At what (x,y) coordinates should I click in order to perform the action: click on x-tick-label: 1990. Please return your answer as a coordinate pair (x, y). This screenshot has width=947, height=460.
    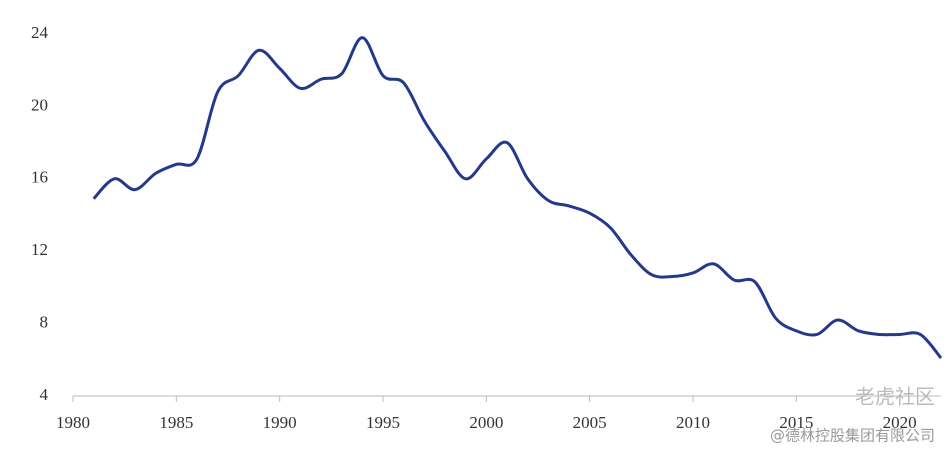
    Looking at the image, I should click on (280, 422).